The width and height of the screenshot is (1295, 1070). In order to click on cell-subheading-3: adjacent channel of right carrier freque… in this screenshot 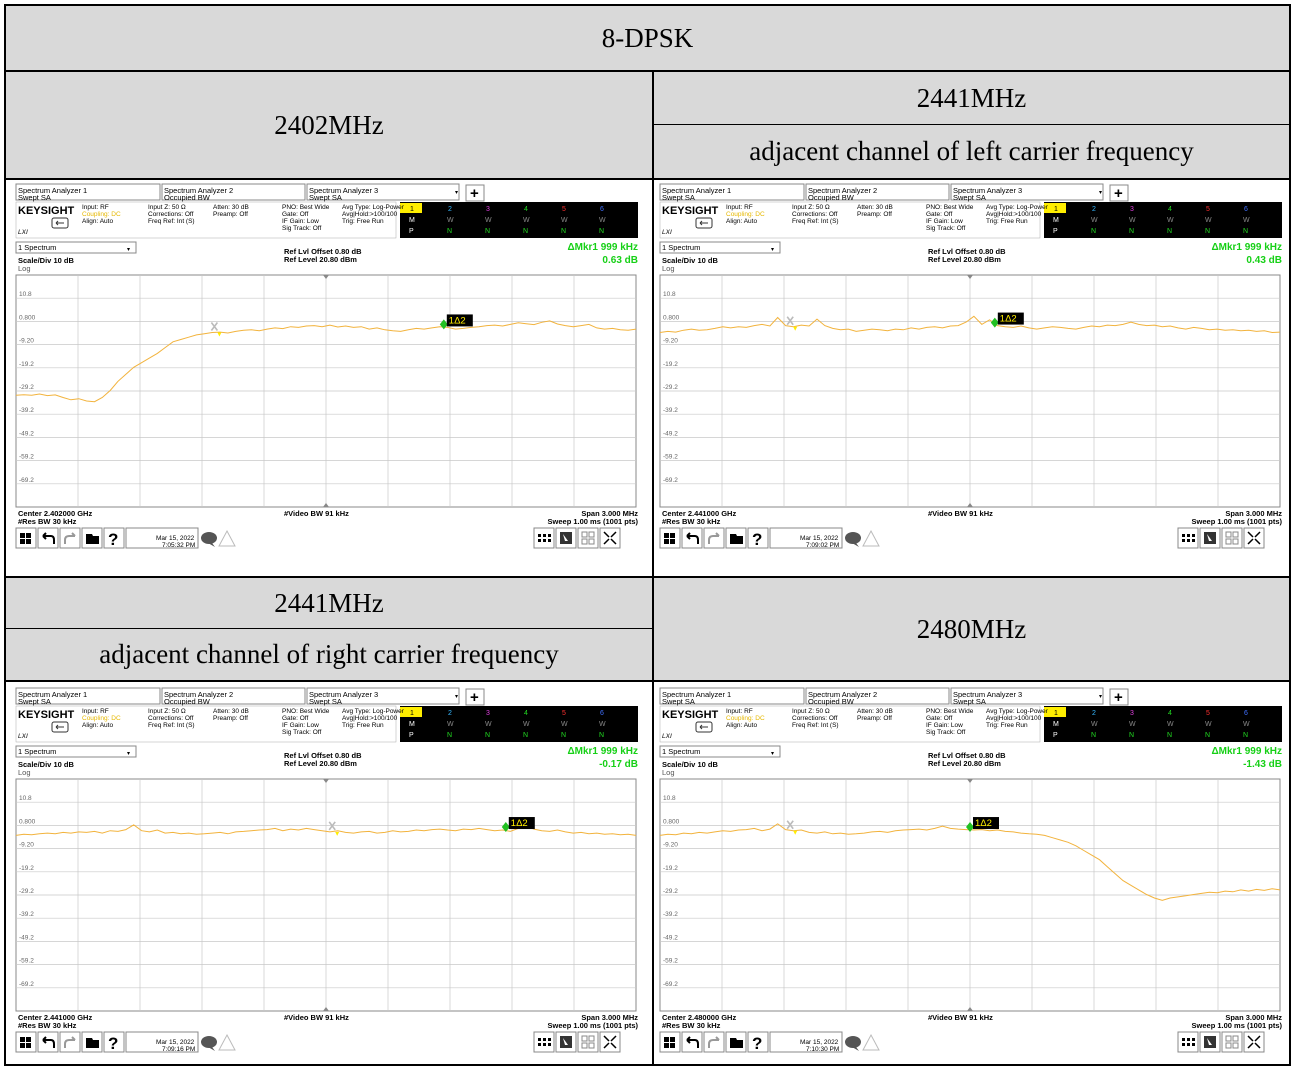, I will do `click(329, 654)`.